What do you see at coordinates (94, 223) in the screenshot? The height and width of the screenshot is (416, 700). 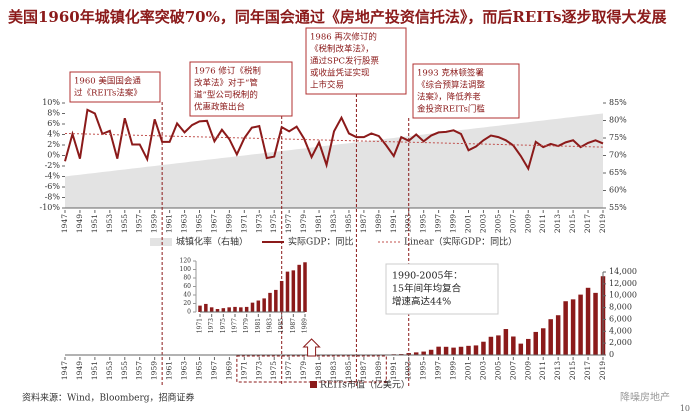 I see `x-tick-label: 1951` at bounding box center [94, 223].